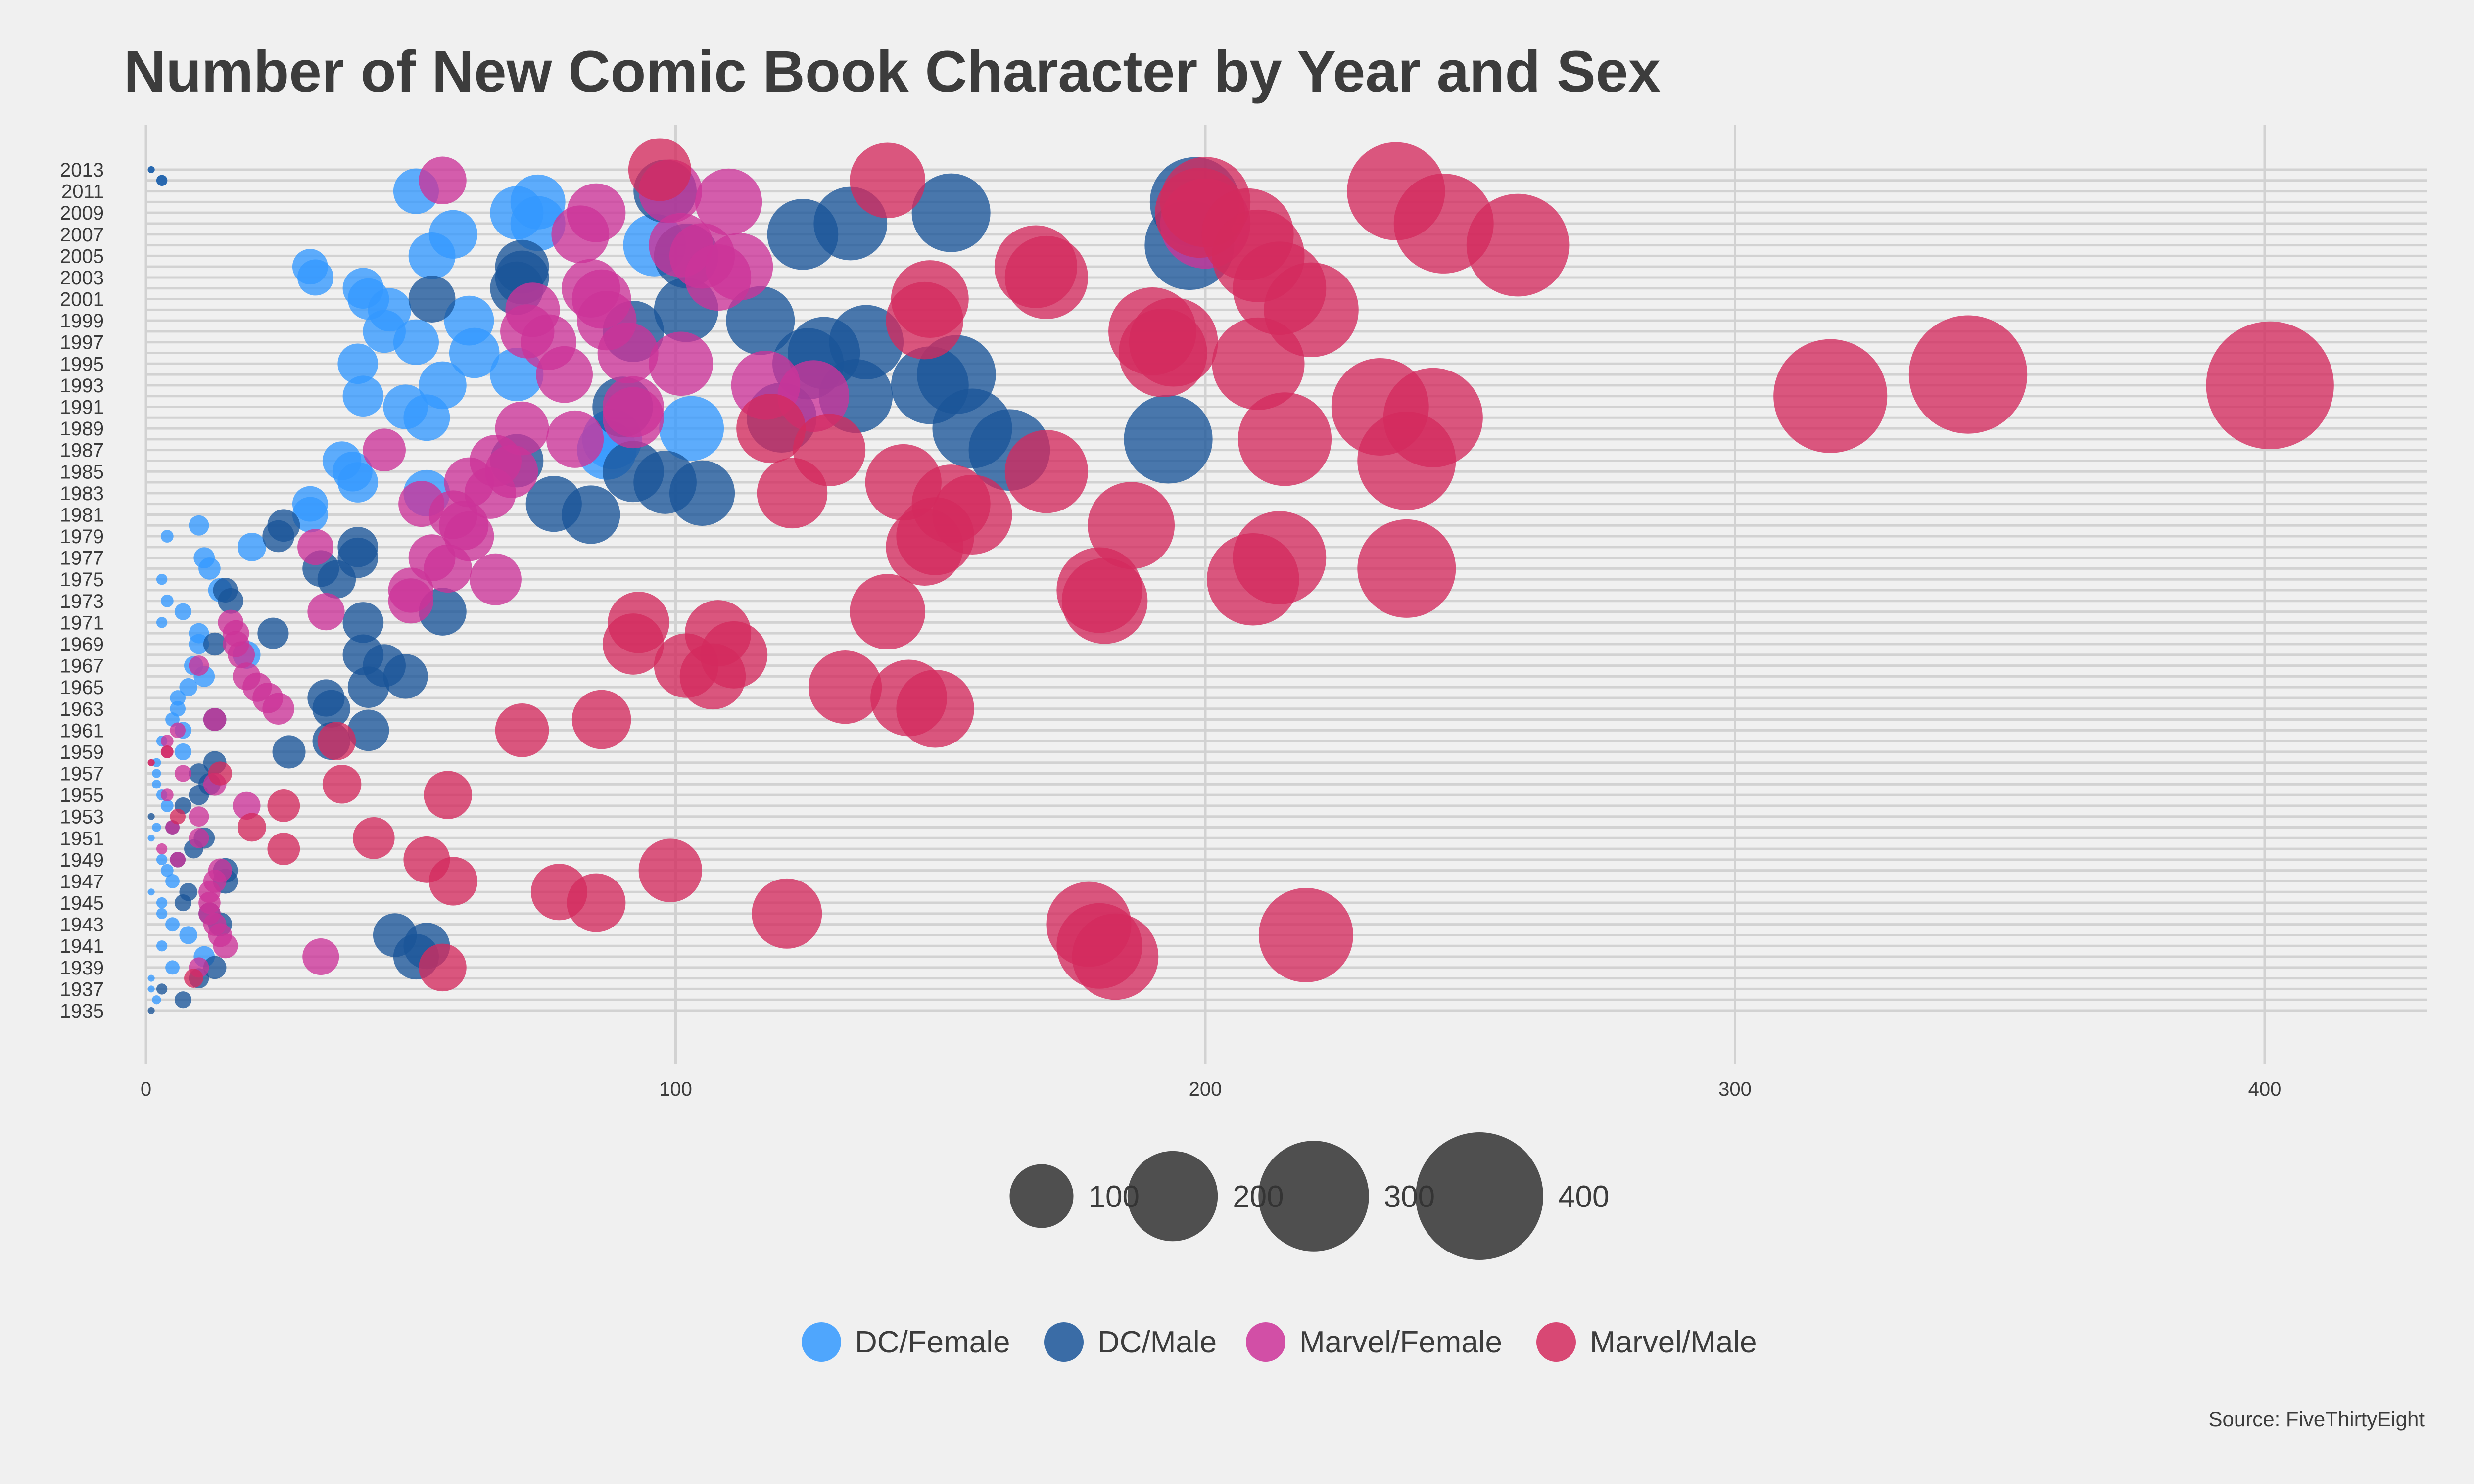  I want to click on x-tick-label: 200, so click(1206, 1089).